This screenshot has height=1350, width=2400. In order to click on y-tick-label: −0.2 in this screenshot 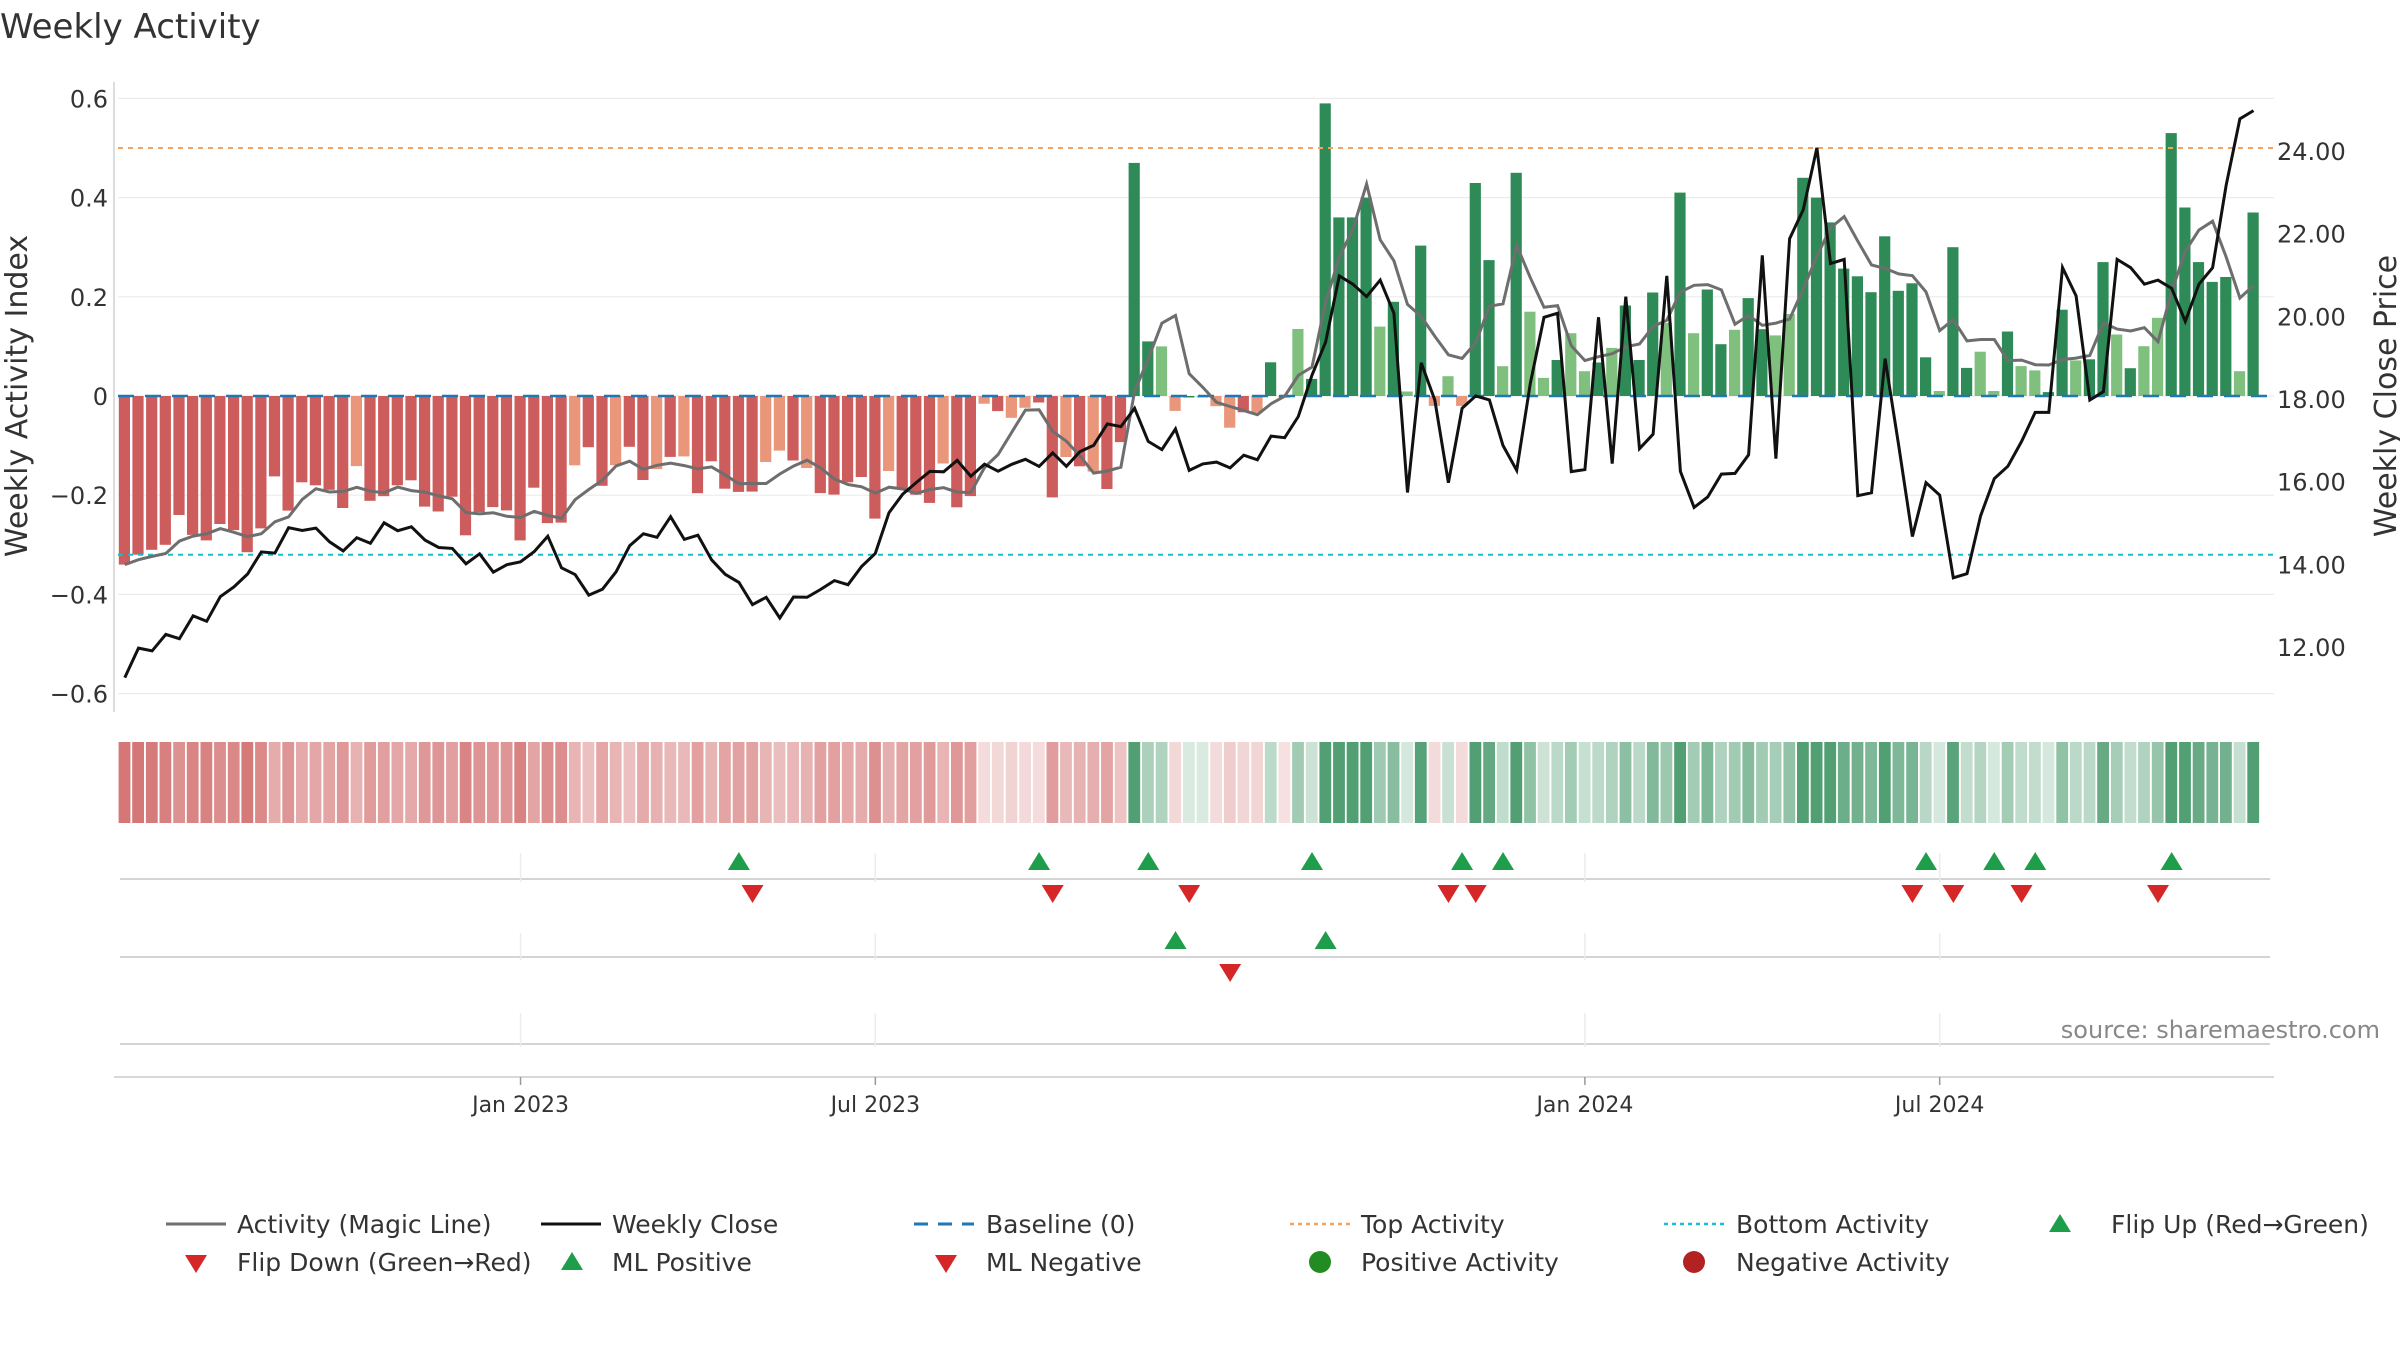, I will do `click(79, 496)`.